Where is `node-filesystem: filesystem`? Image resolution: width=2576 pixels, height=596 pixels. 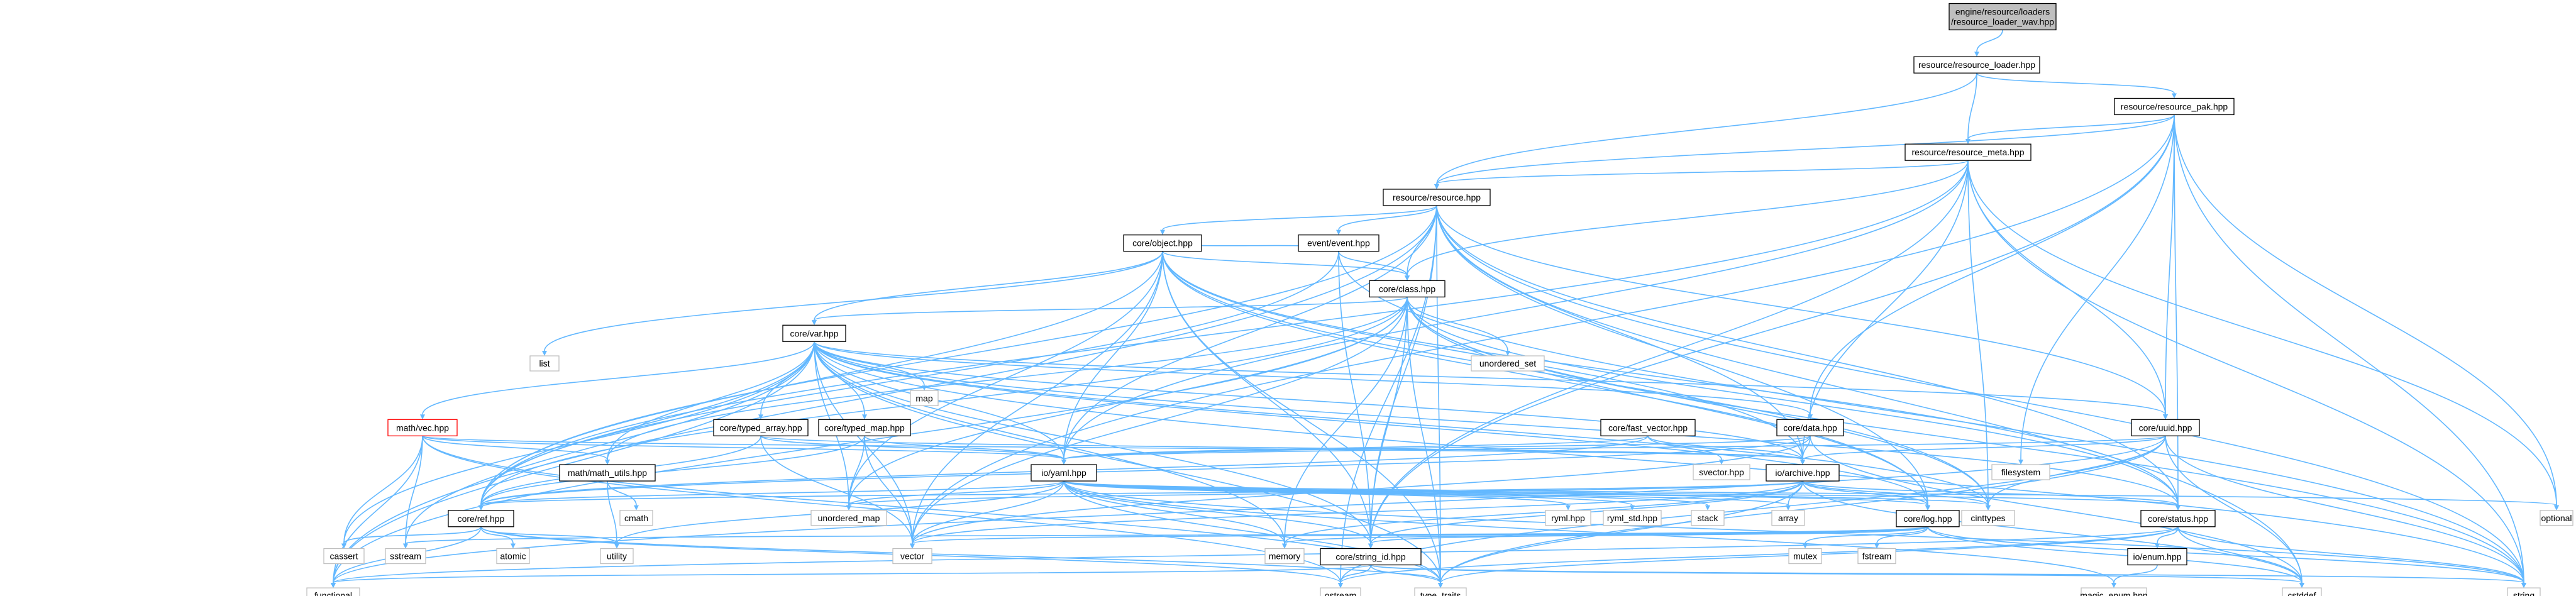 node-filesystem: filesystem is located at coordinates (2020, 472).